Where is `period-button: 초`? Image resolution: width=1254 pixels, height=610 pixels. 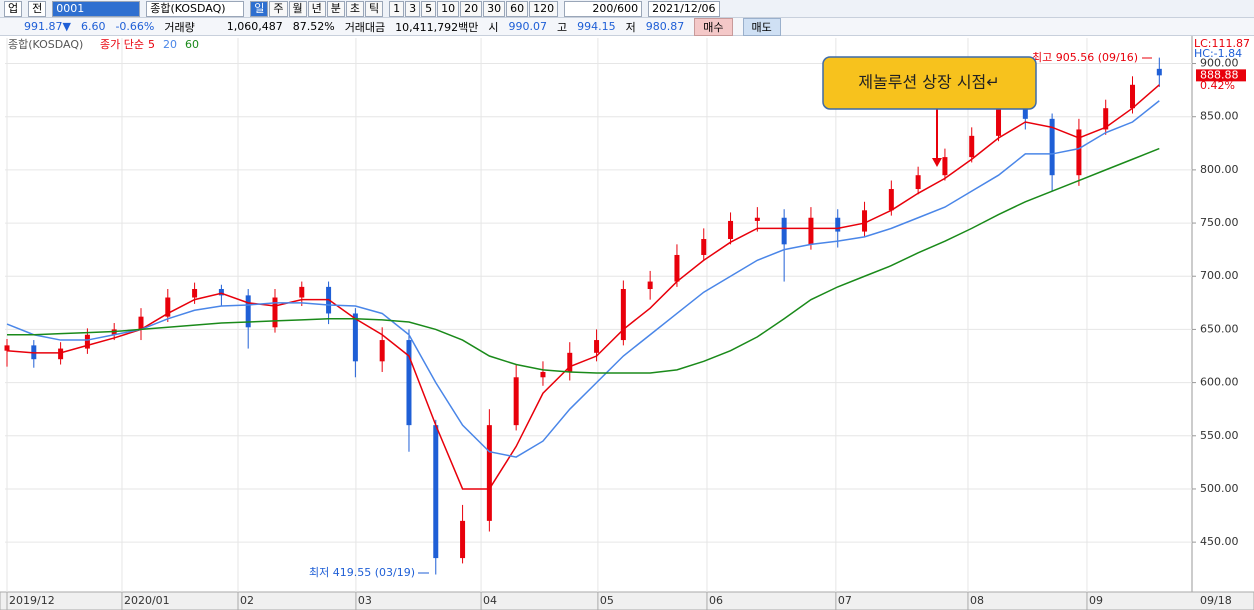
period-button: 초 is located at coordinates (354, 8).